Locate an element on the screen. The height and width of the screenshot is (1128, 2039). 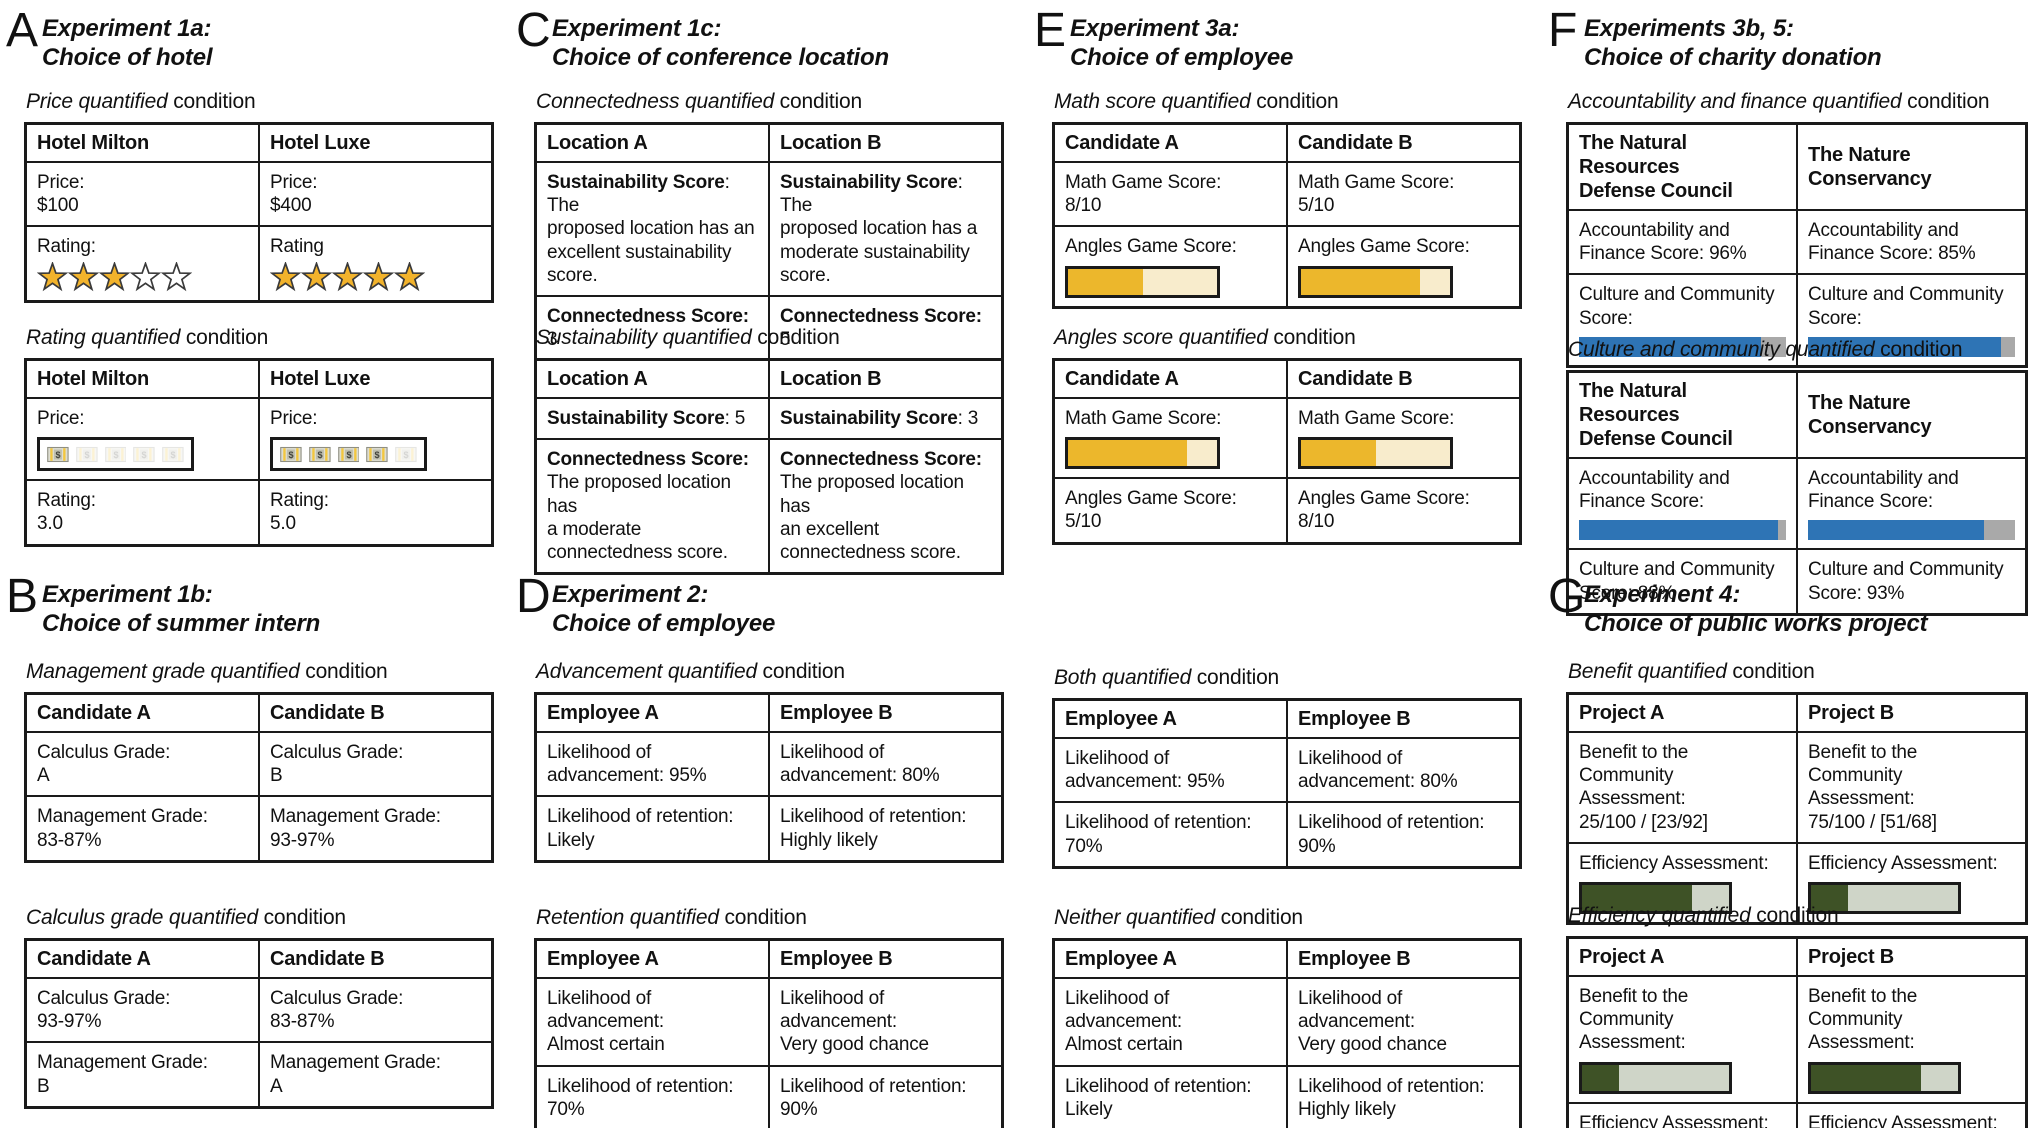
table-cell: Management Grade: A is located at coordinates (376, 1075).